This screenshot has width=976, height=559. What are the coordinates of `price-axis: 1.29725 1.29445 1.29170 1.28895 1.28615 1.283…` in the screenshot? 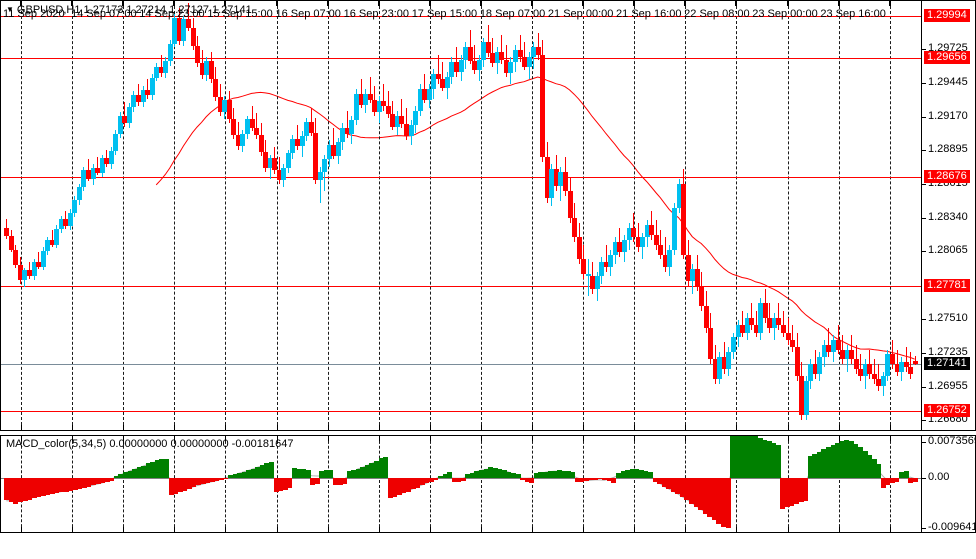 It's located at (948, 215).